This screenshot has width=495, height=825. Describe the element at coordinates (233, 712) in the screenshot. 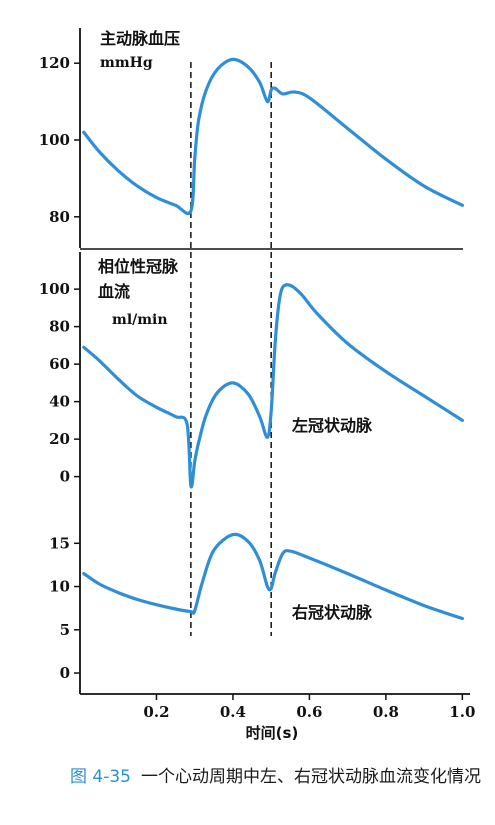

I see `x-tick-label: 0.4` at that location.